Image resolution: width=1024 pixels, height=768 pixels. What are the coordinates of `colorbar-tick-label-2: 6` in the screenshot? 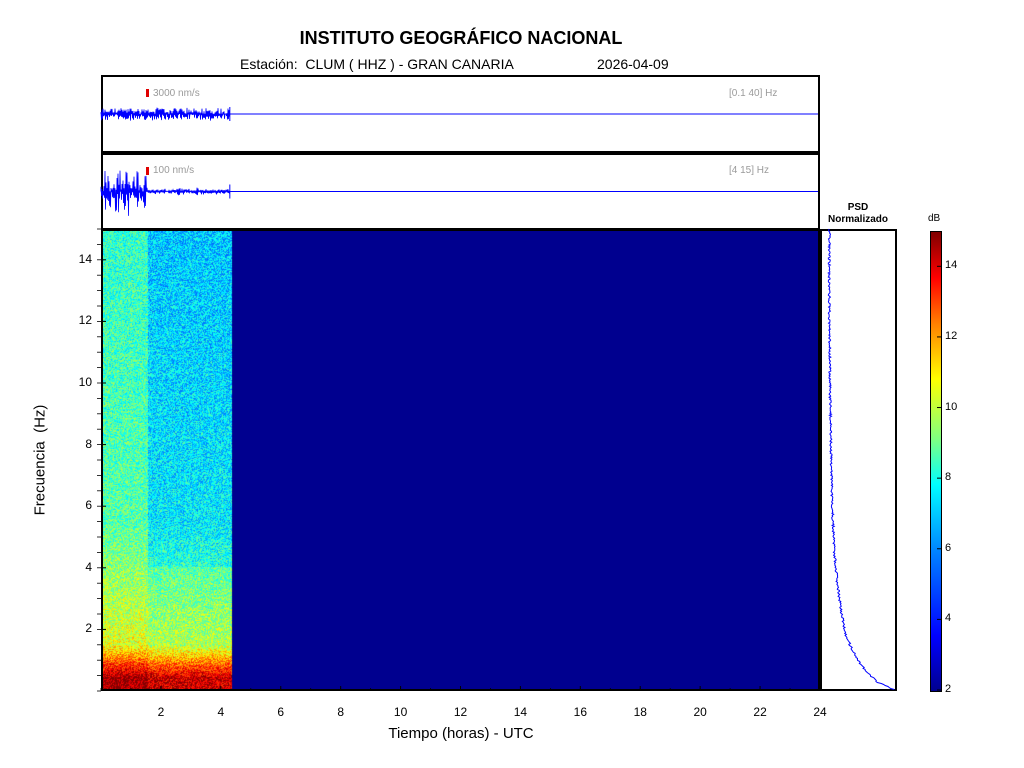 It's located at (948, 547).